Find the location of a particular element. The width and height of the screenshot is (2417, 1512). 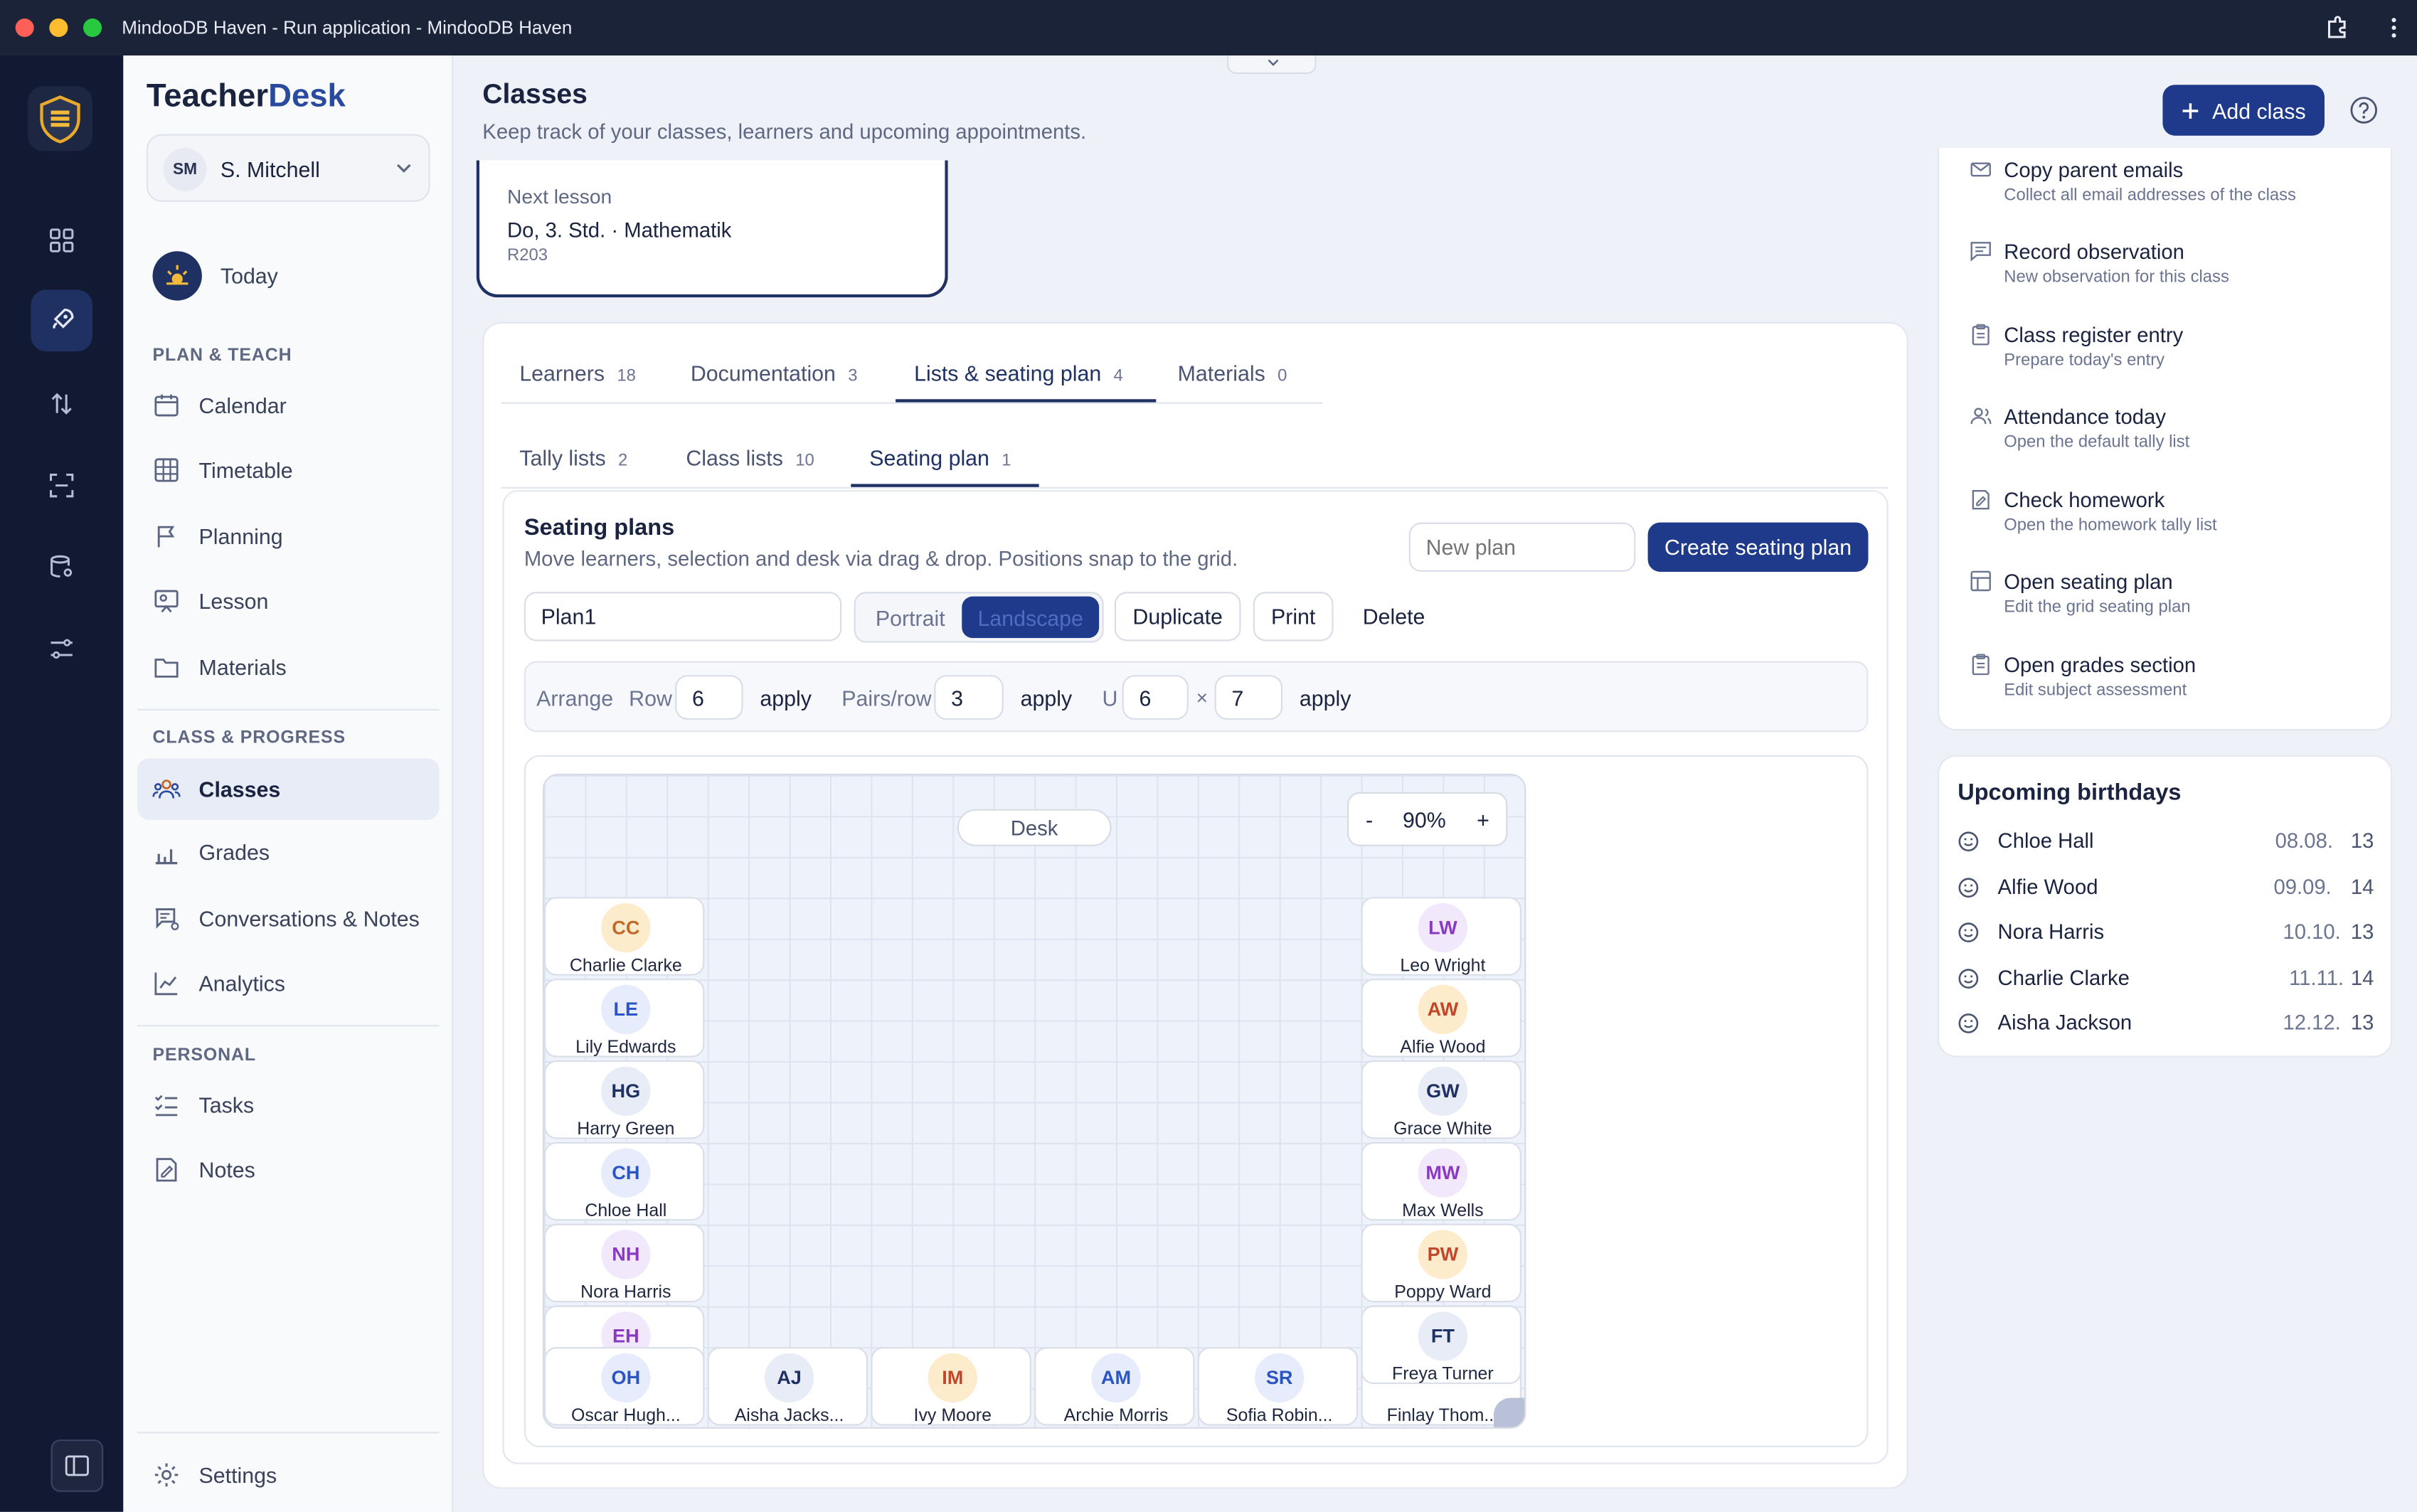

birthday-date: 10.10. is located at coordinates (2312, 932).